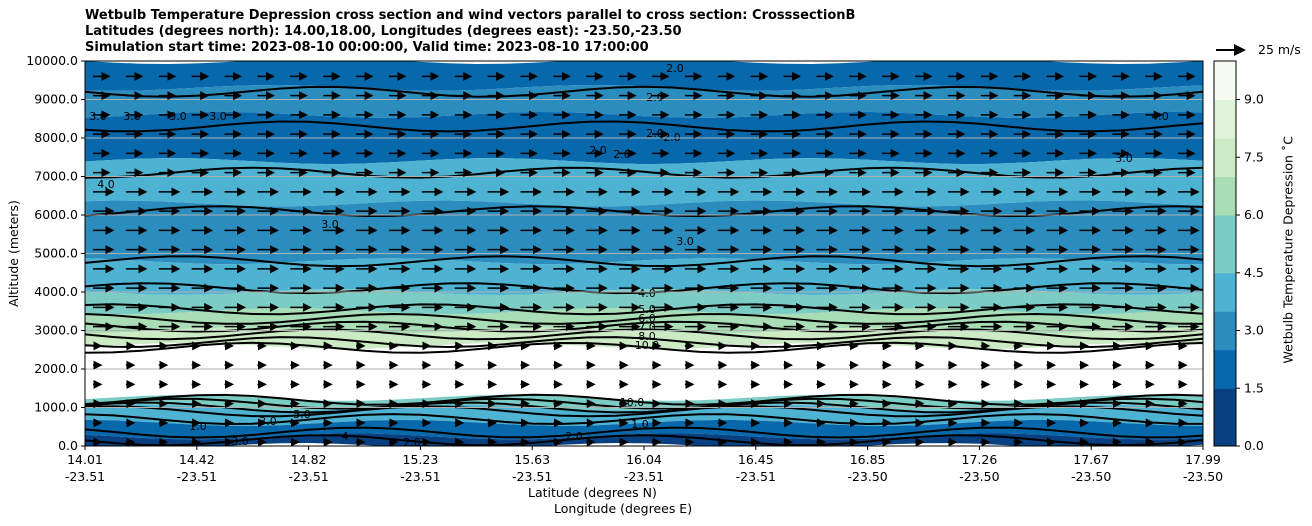 This screenshot has width=1312, height=526. Describe the element at coordinates (1254, 156) in the screenshot. I see `colorbar-tick-label: 7.5` at that location.